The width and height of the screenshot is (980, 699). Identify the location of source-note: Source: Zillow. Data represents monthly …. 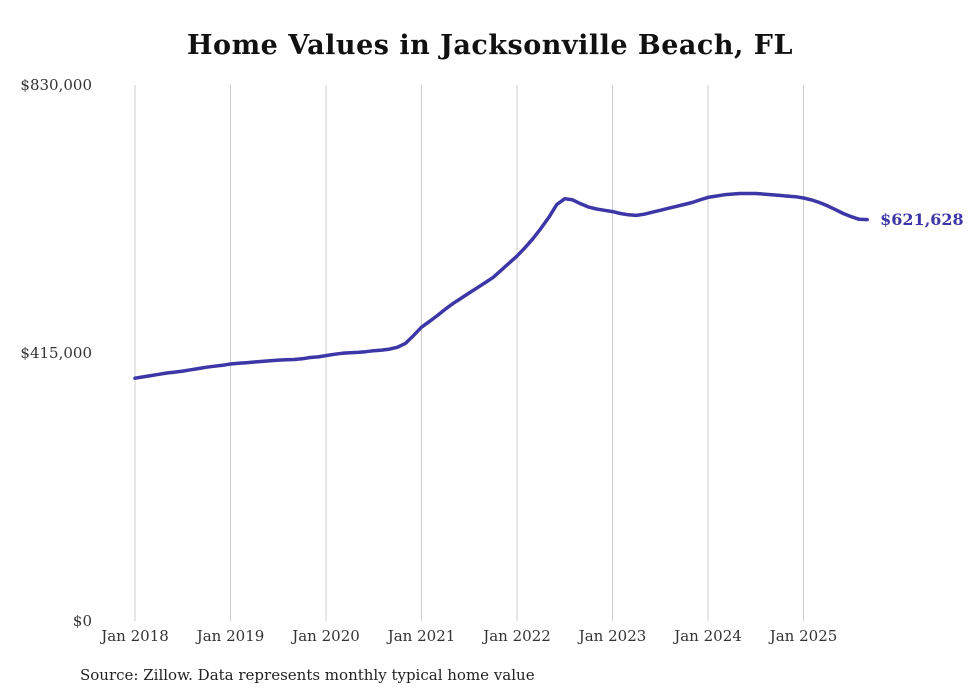
(307, 675).